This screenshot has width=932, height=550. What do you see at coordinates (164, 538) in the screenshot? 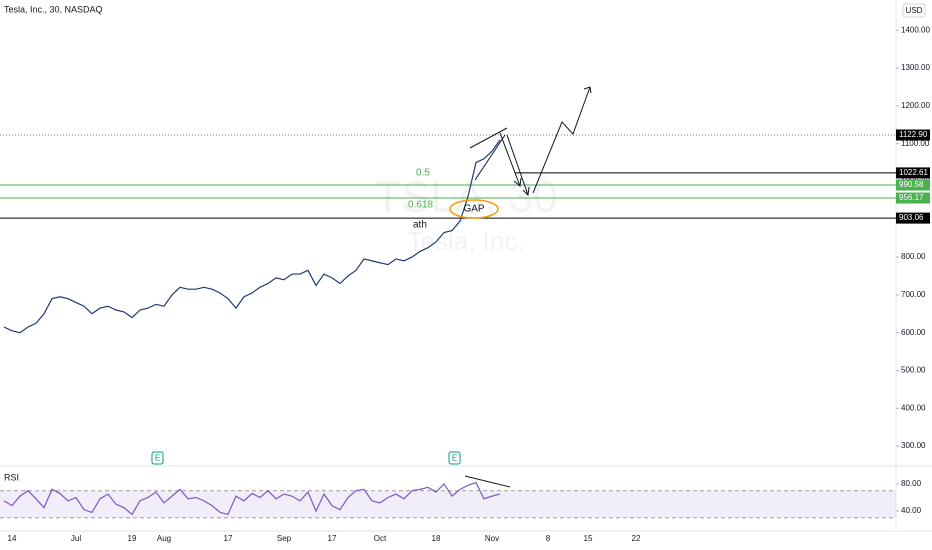
I see `x-tick-label: Aug` at bounding box center [164, 538].